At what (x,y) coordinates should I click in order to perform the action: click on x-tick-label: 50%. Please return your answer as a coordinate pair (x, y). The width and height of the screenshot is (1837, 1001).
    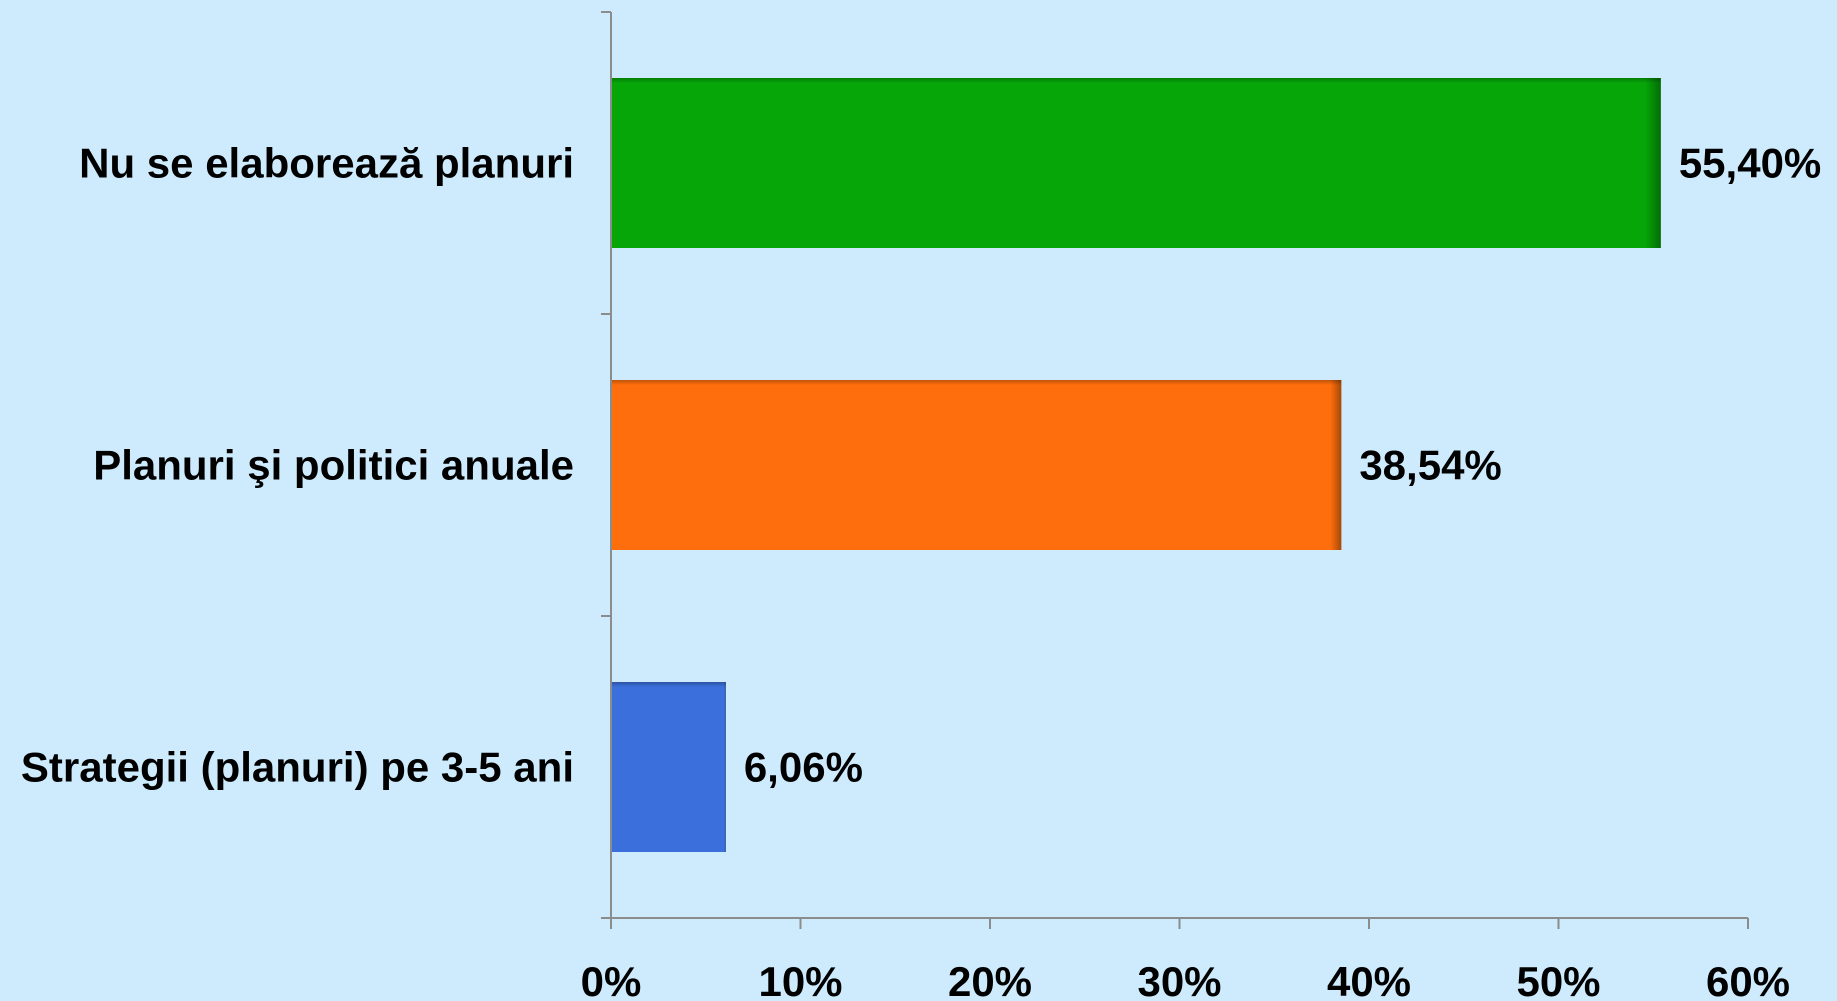
    Looking at the image, I should click on (1558, 979).